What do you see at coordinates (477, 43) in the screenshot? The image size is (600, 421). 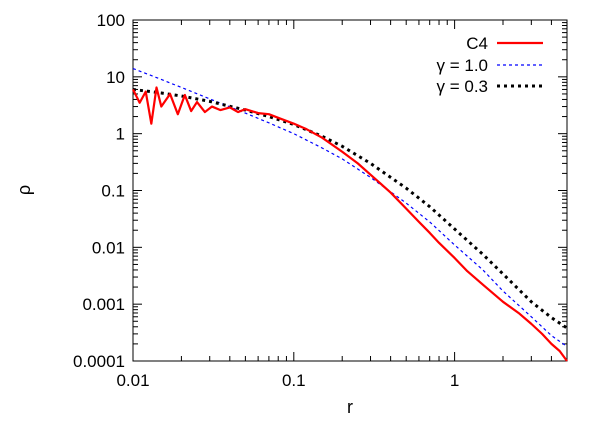 I see `legend-label: C4` at bounding box center [477, 43].